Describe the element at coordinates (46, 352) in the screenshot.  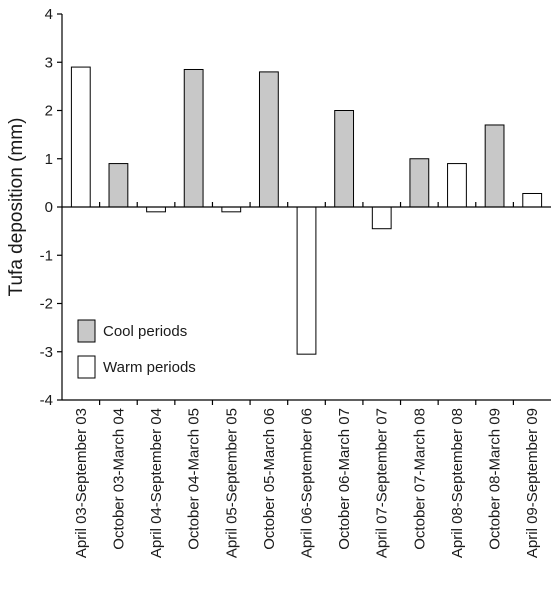
I see `y-tick-label: -3` at that location.